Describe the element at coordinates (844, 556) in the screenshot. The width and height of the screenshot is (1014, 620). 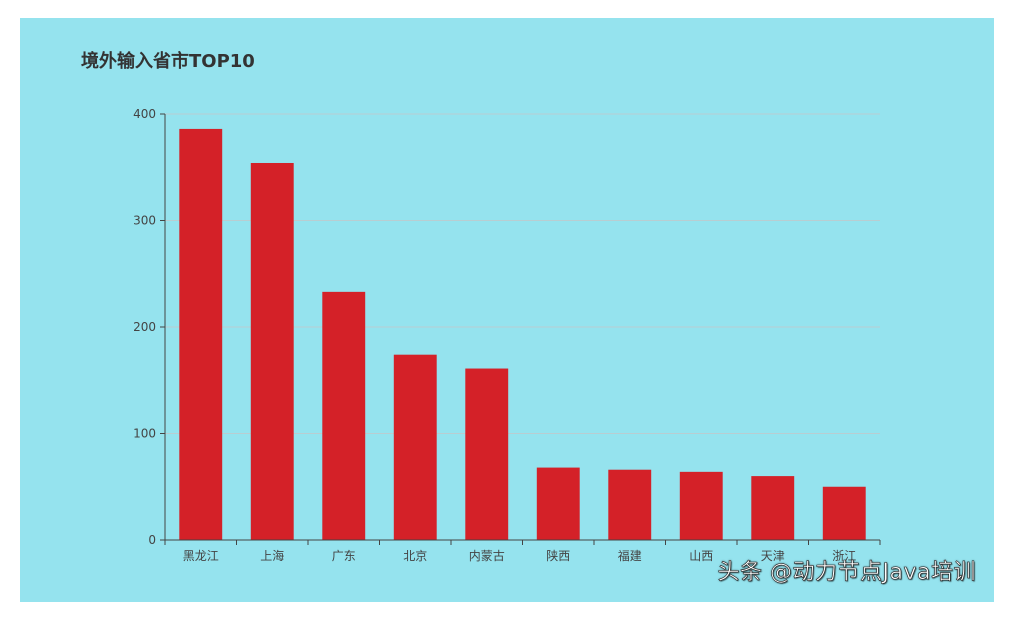
I see `x-tick-label-浙江: 浙江` at that location.